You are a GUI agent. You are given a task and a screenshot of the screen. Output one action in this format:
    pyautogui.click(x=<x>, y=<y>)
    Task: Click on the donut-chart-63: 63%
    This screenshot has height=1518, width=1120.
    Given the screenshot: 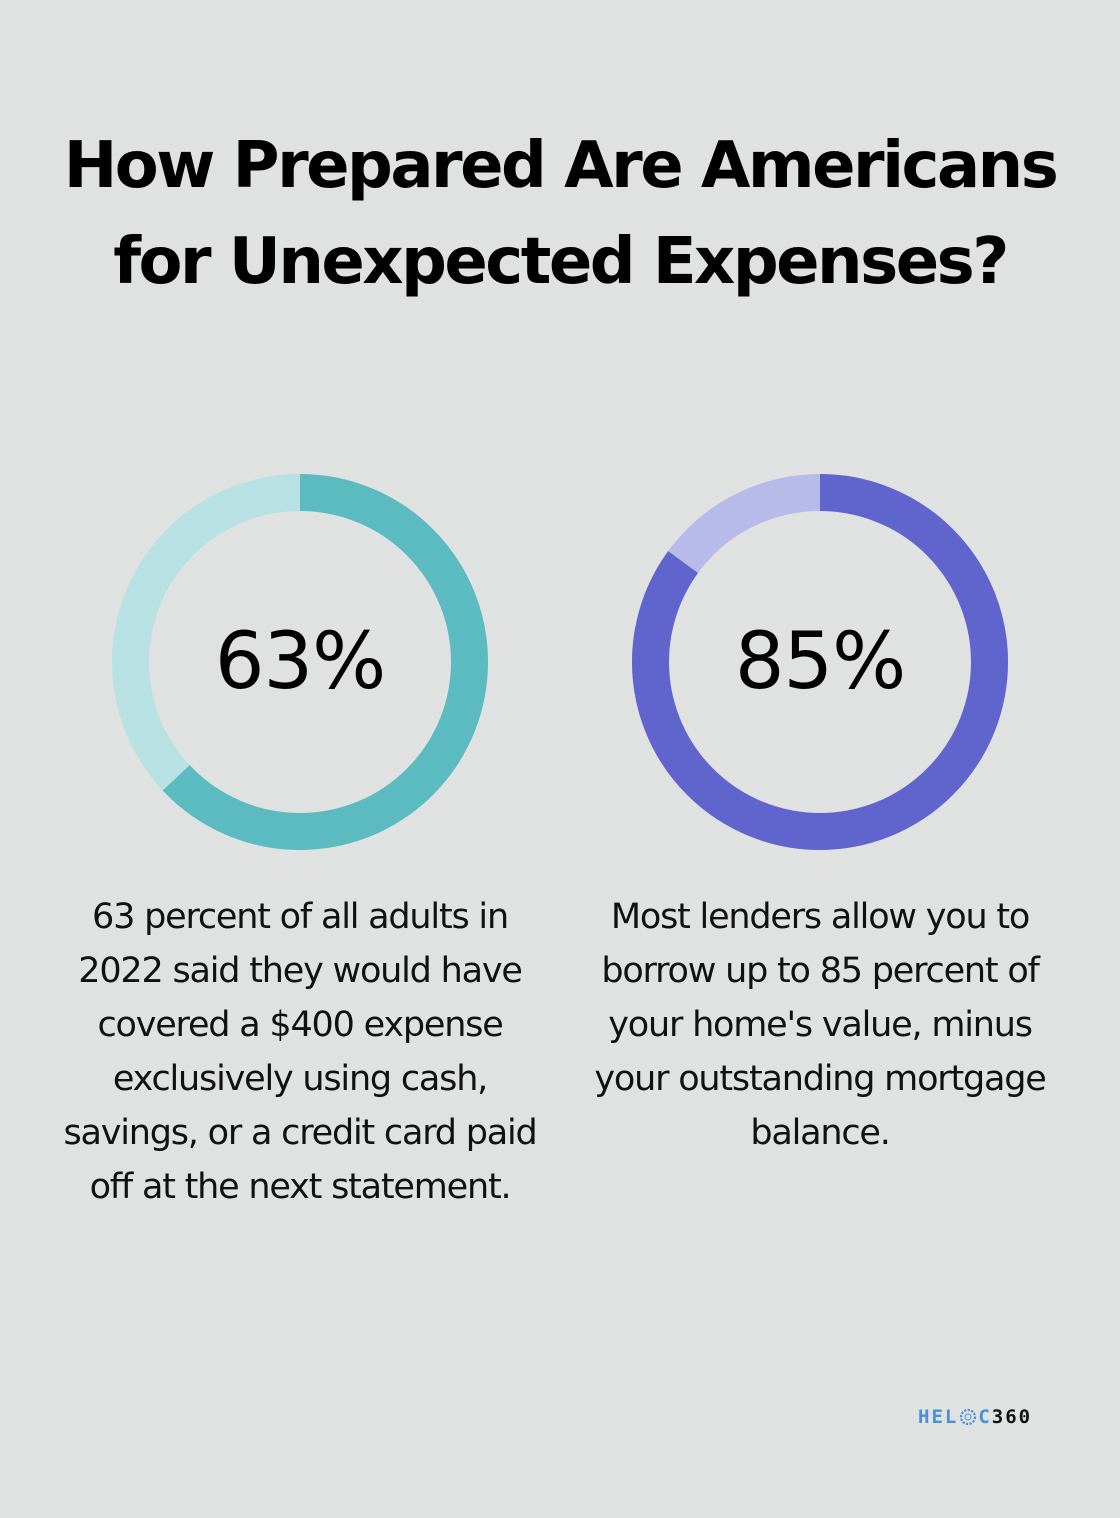 What is the action you would take?
    pyautogui.click(x=300, y=662)
    